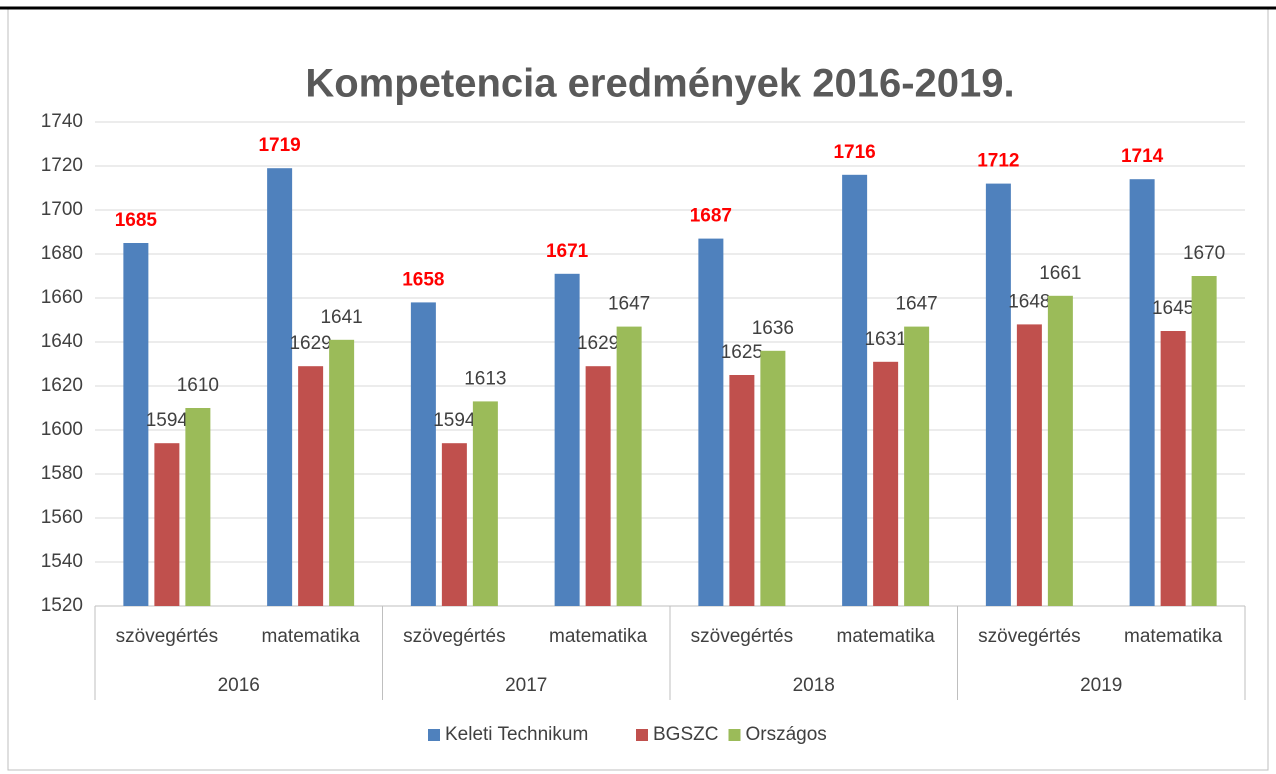 The width and height of the screenshot is (1276, 774). Describe the element at coordinates (341, 317) in the screenshot. I see `data-label: 1641` at that location.